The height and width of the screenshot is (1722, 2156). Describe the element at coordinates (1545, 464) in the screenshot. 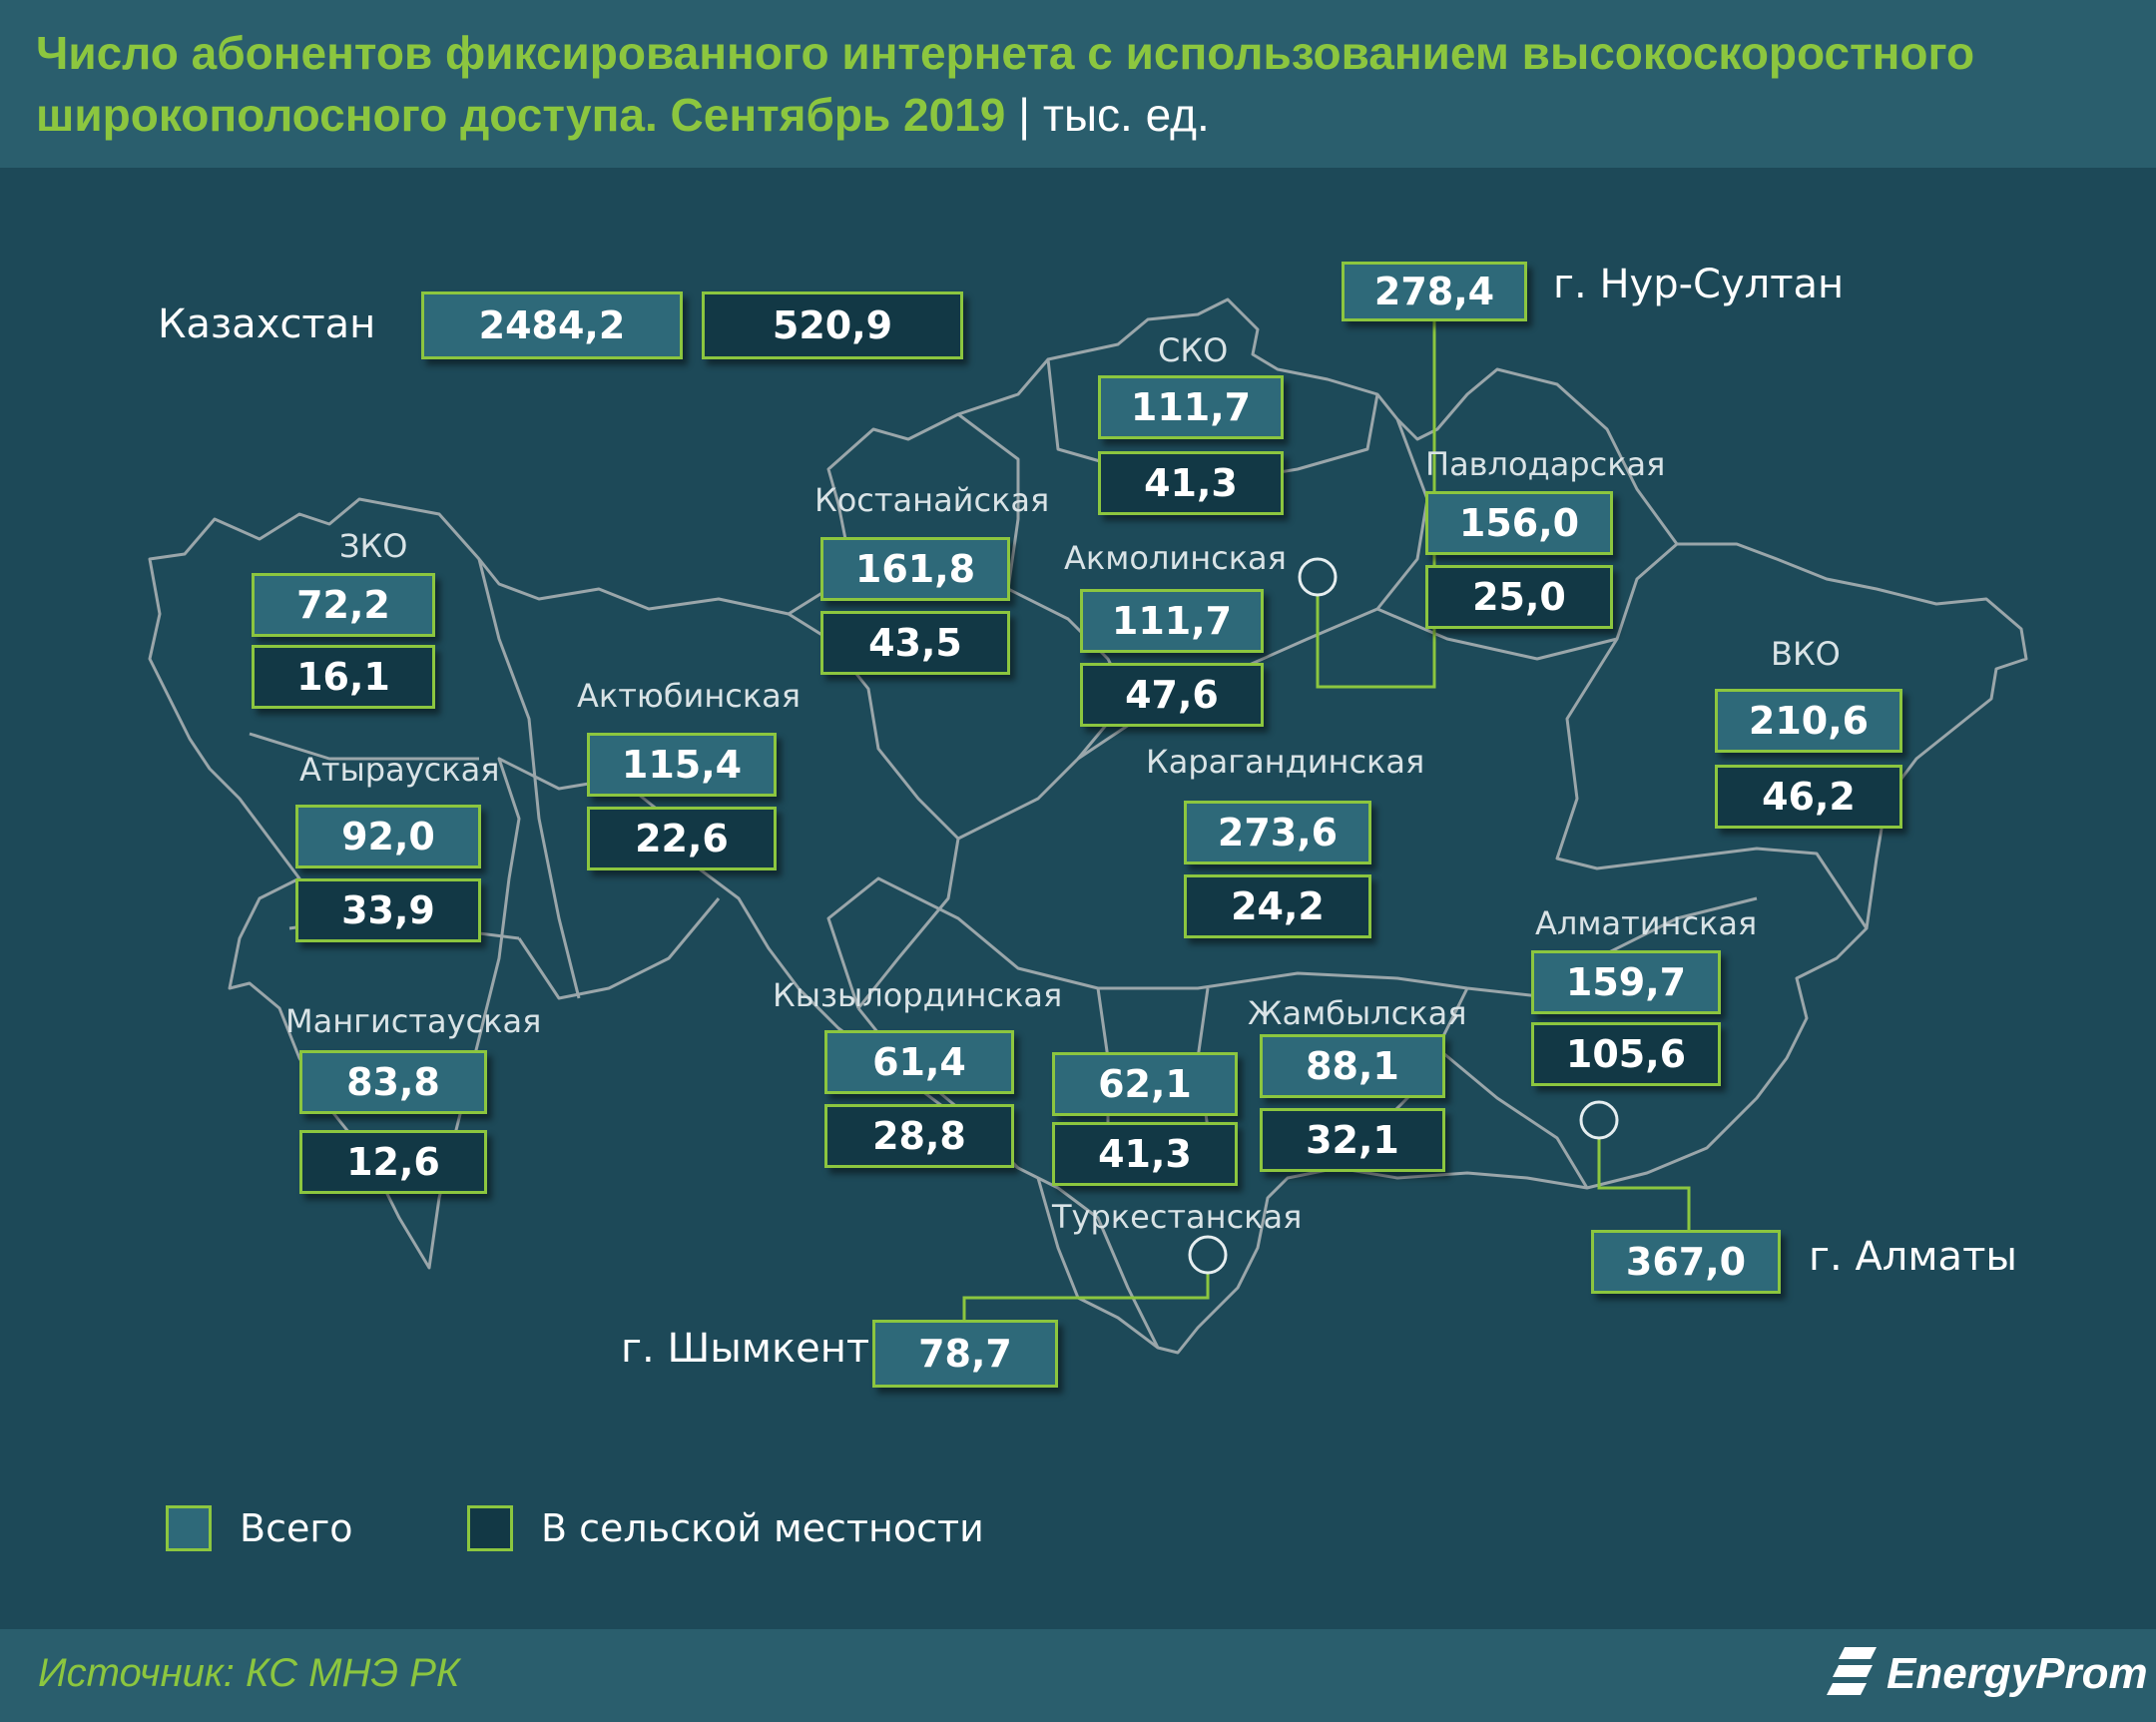

I see `region-label-pavlodar: Павлодарская` at that location.